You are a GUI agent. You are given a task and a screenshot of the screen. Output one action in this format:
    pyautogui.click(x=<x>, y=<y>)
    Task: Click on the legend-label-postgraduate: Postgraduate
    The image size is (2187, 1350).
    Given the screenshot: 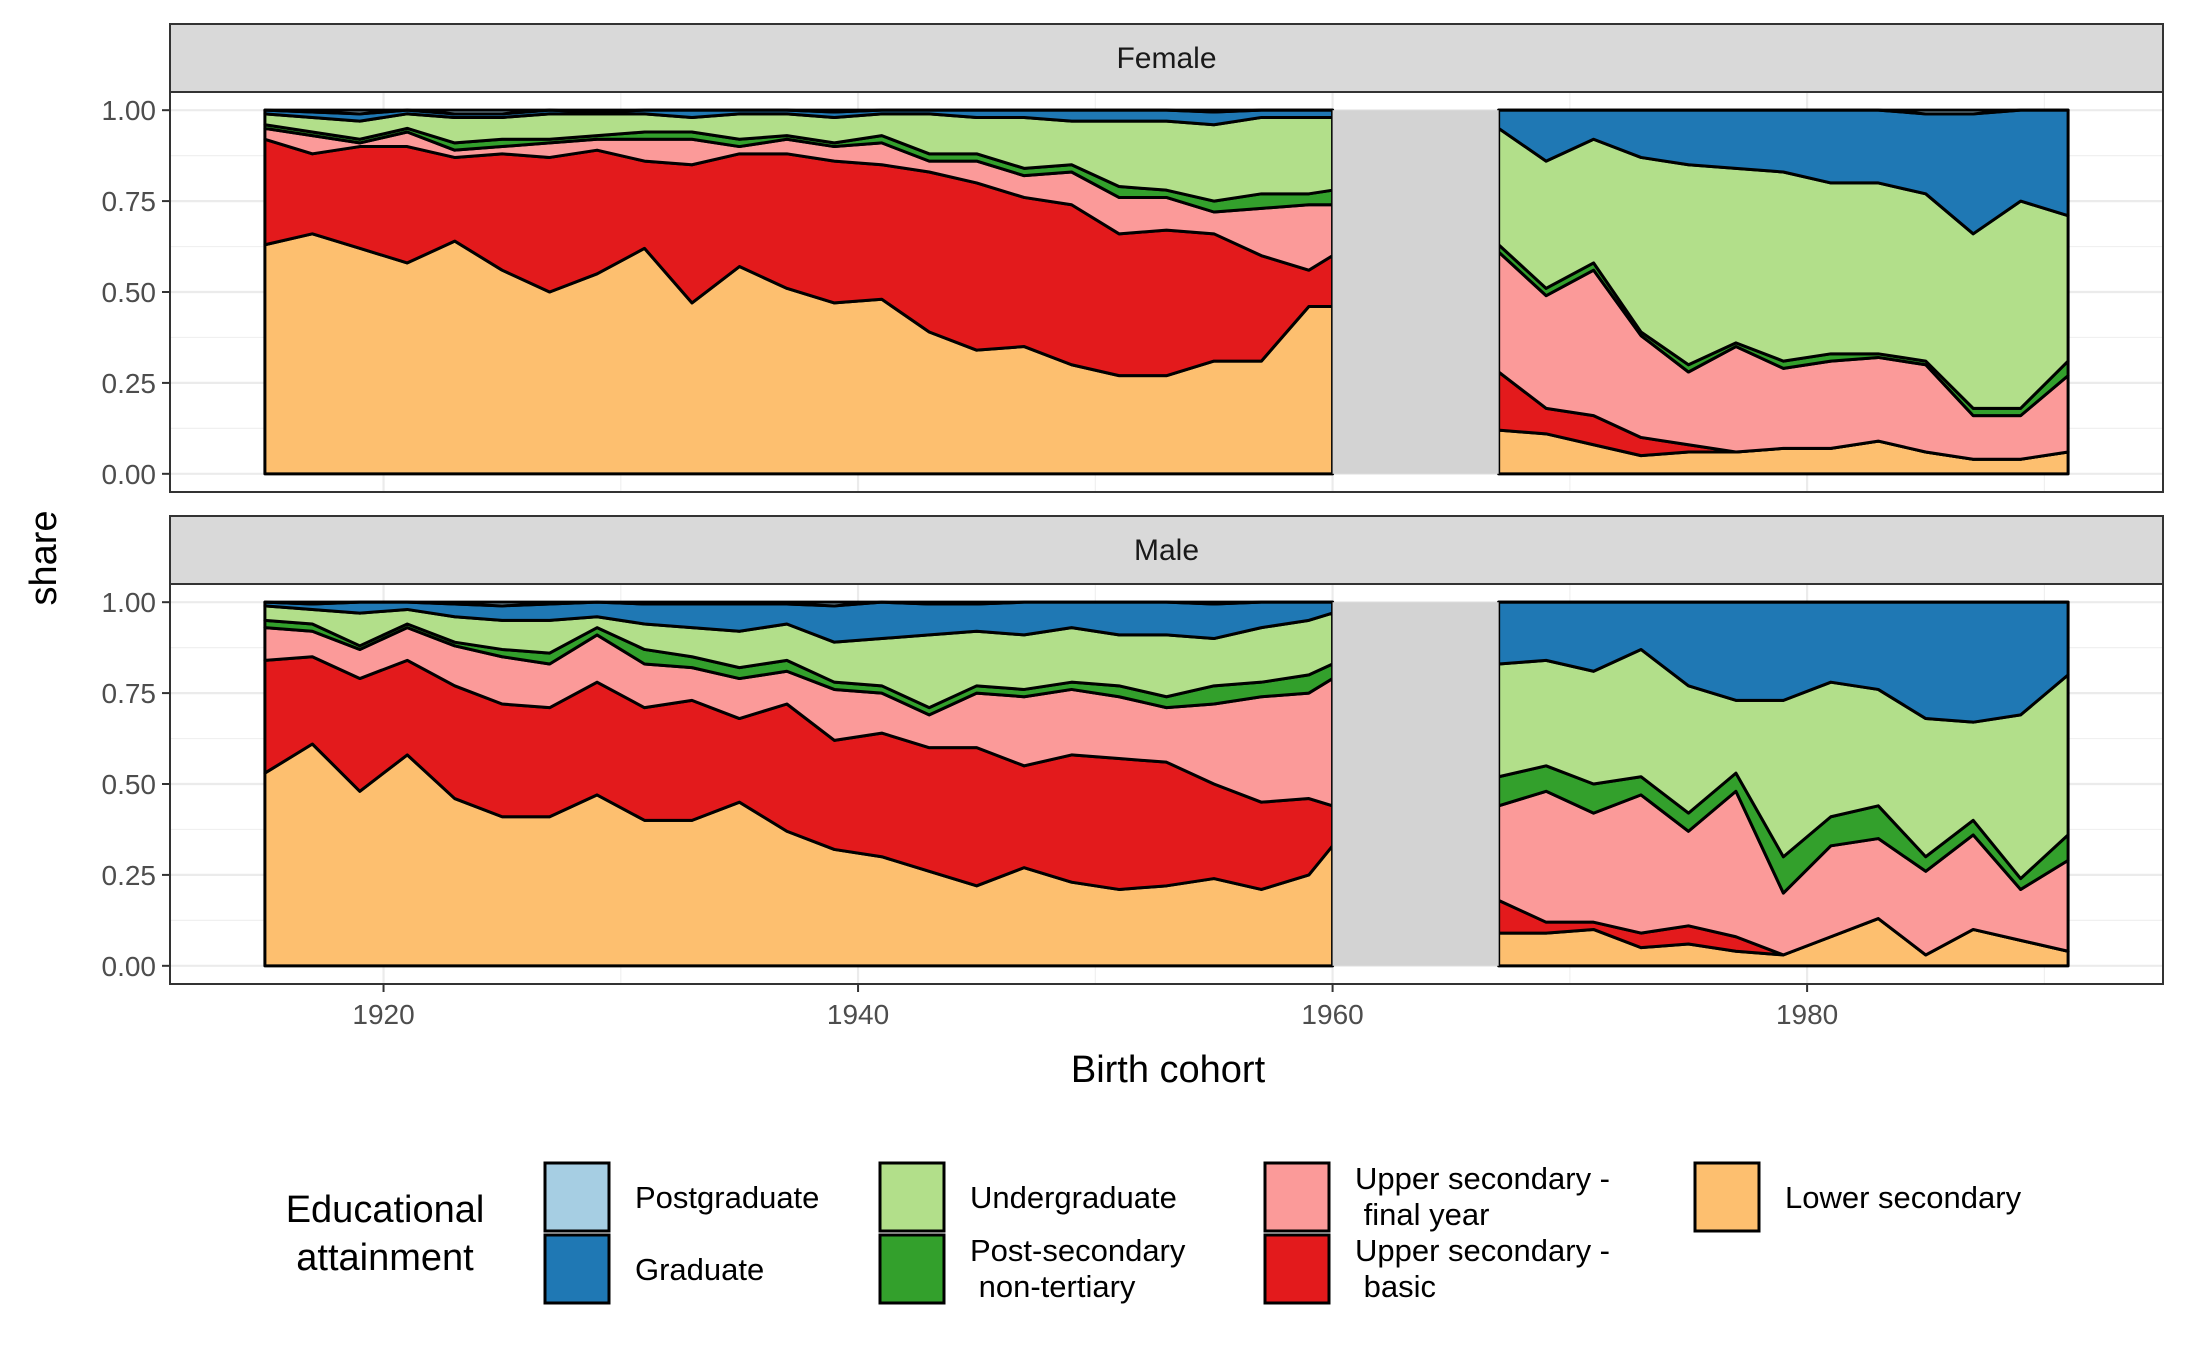 What is the action you would take?
    pyautogui.click(x=727, y=1197)
    